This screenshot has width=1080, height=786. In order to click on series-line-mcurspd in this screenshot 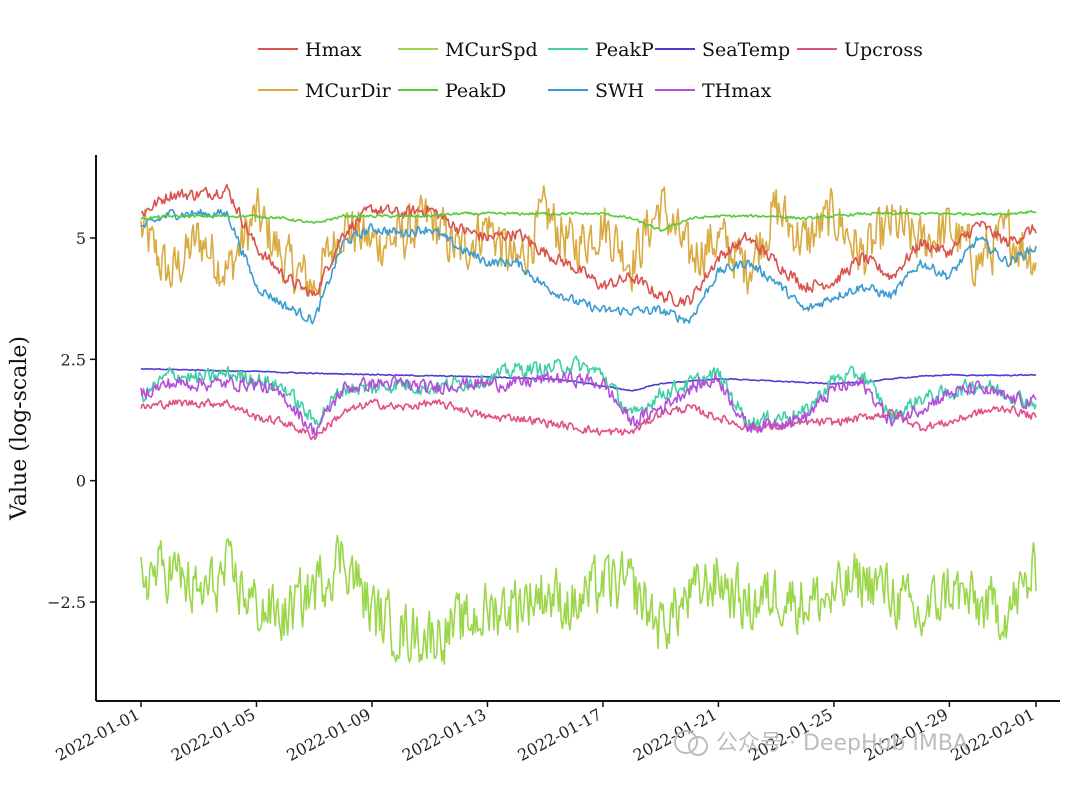, I will do `click(588, 599)`.